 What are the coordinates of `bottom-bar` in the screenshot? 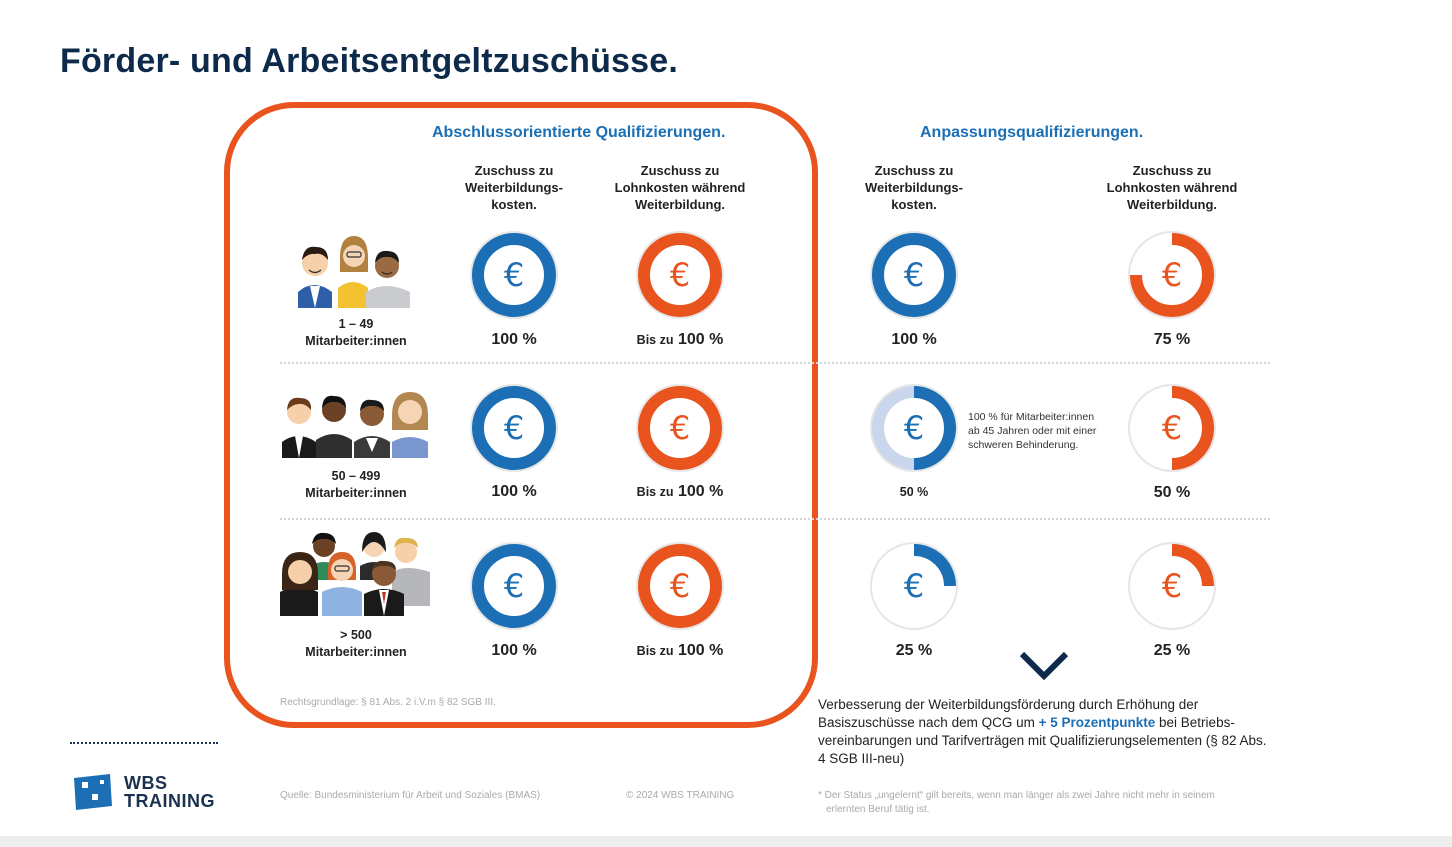 It's located at (726, 841).